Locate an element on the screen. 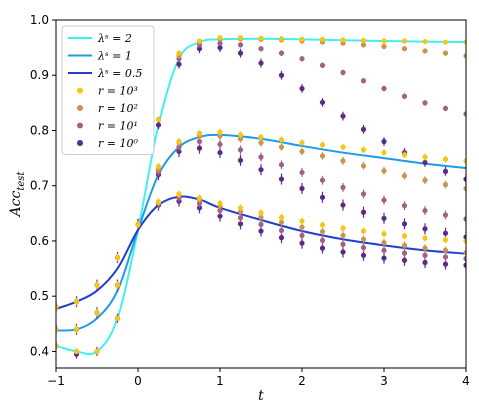 This screenshot has height=411, width=479. y-tick-label-3: 0.7 is located at coordinates (39, 186).